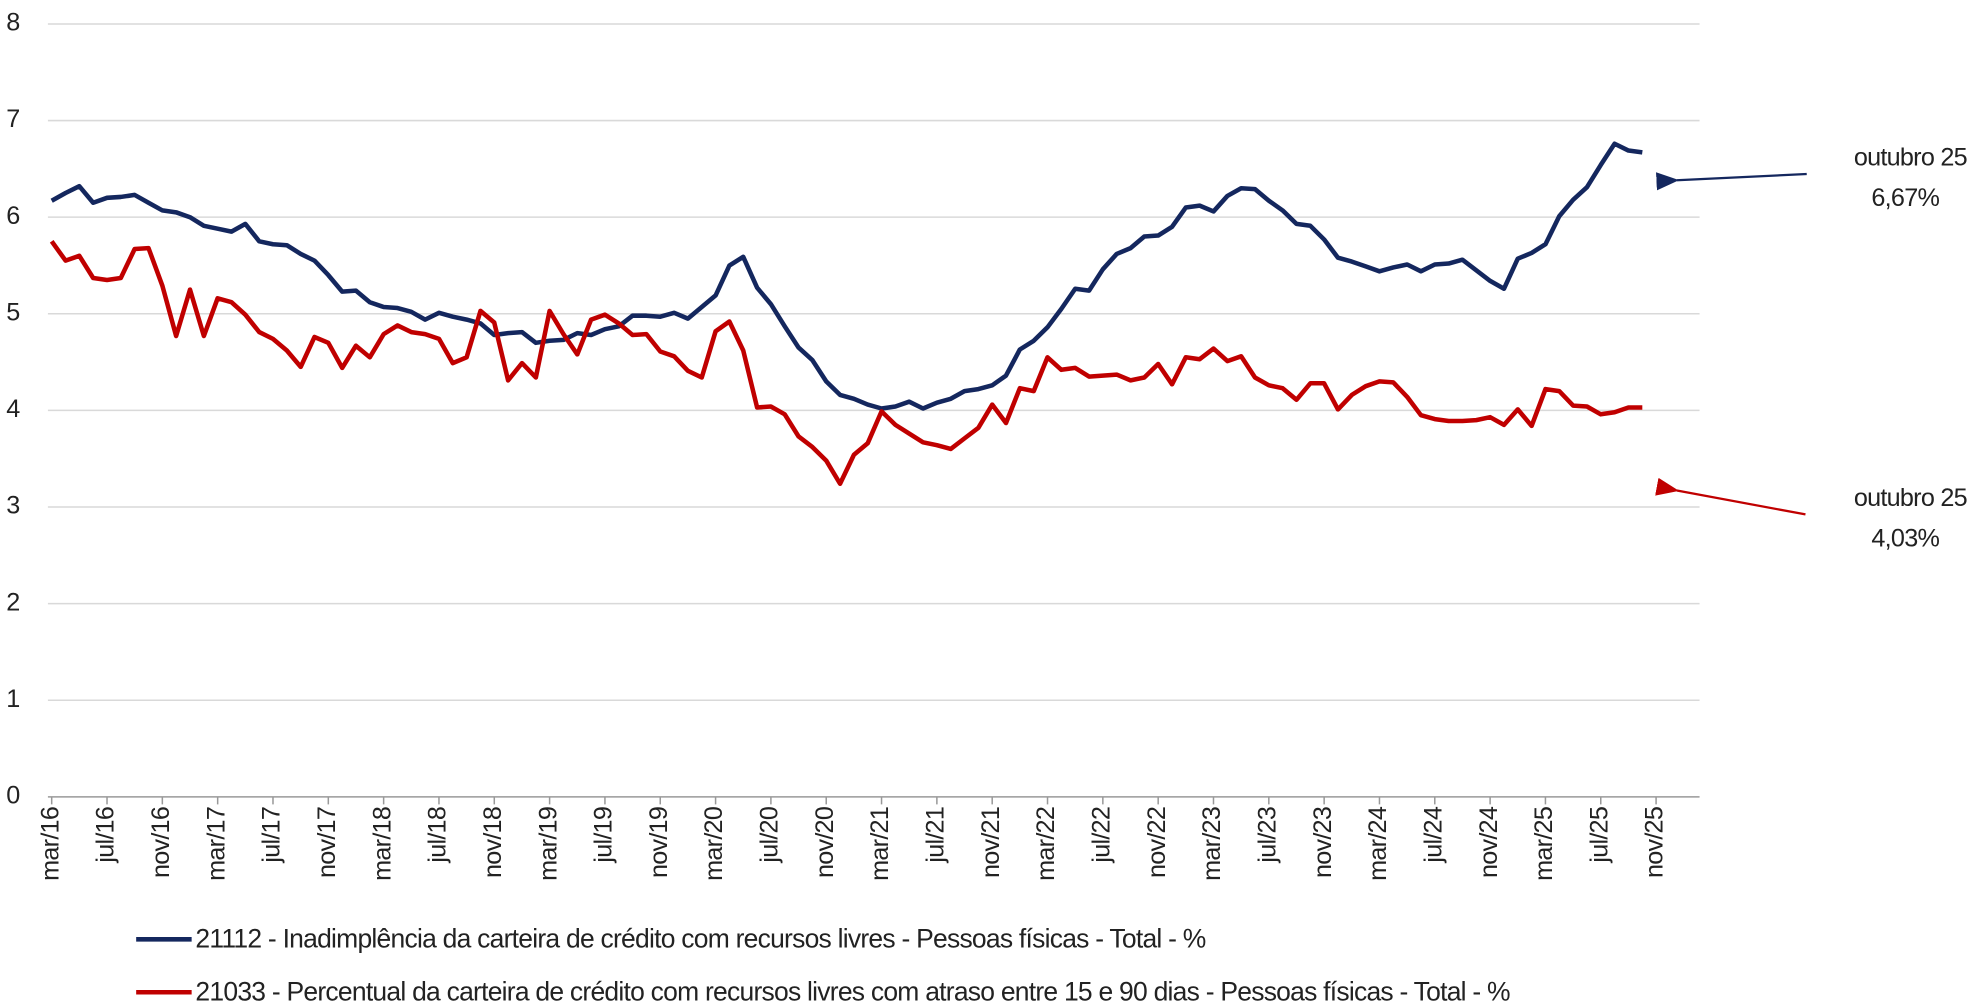 This screenshot has width=1977, height=1007. What do you see at coordinates (13, 795) in the screenshot?
I see `y-tick-label: 0` at bounding box center [13, 795].